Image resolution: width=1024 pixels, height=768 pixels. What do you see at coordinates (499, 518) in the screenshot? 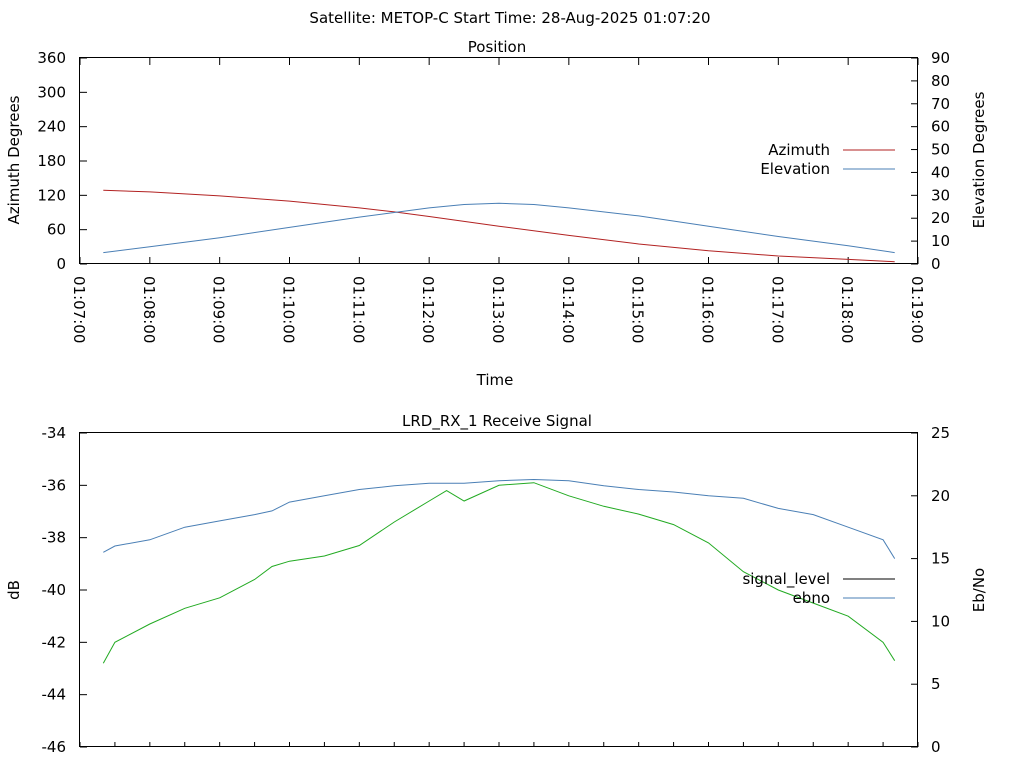
I see `series-line-ebno` at bounding box center [499, 518].